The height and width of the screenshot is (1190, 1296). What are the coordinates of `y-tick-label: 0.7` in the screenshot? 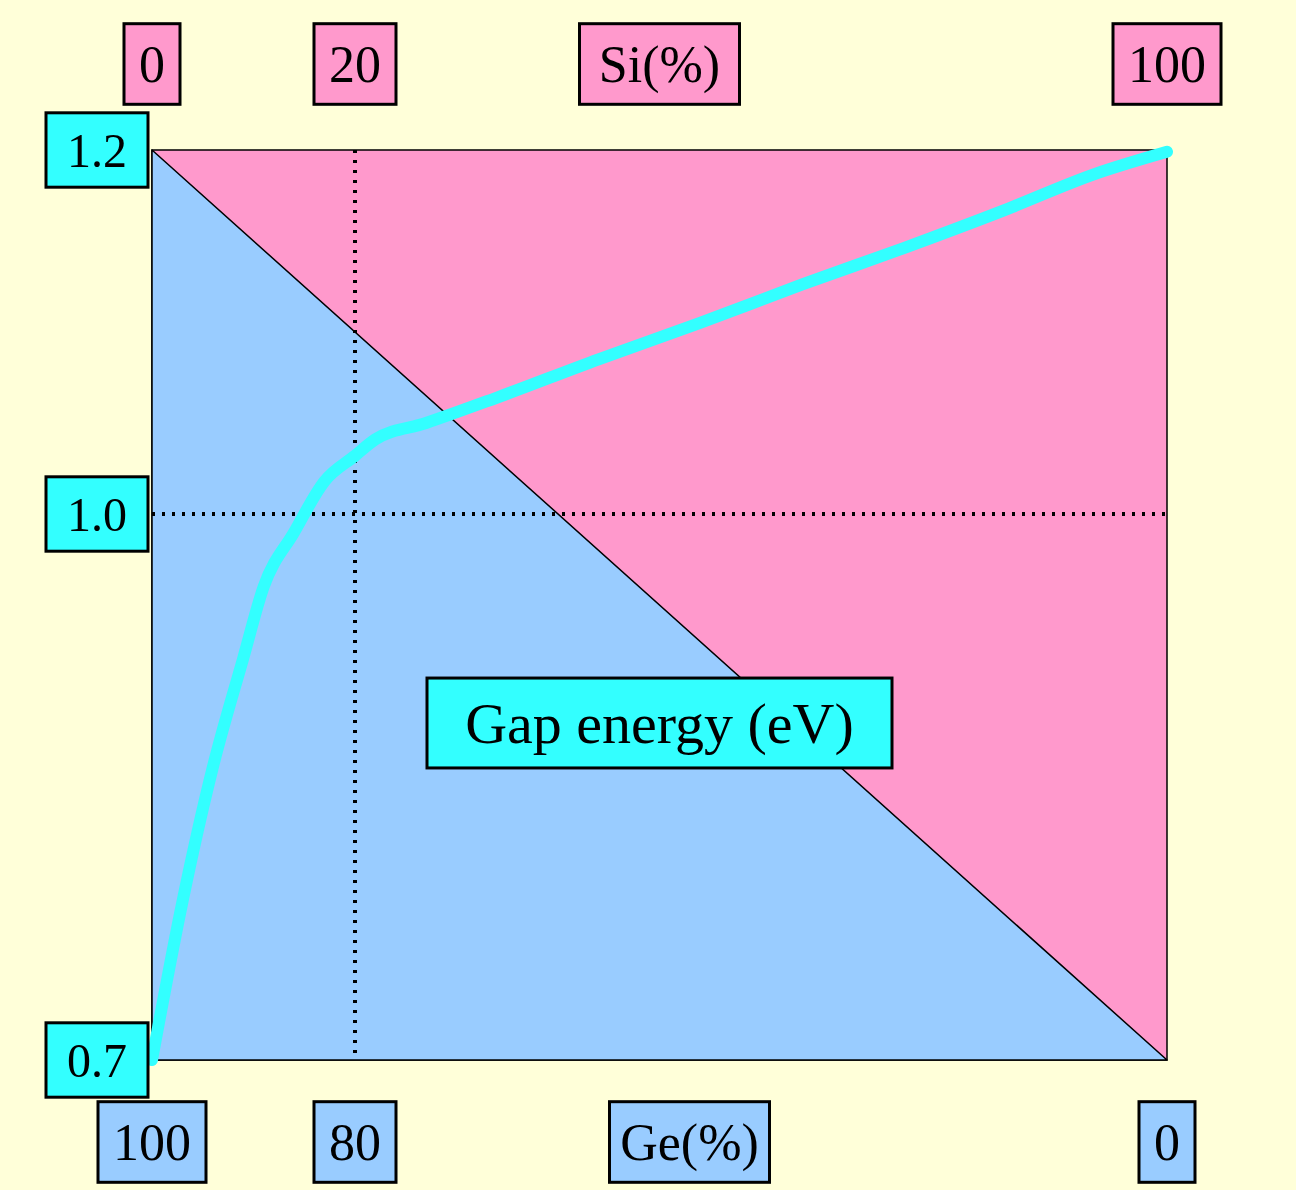 It's located at (97, 1060).